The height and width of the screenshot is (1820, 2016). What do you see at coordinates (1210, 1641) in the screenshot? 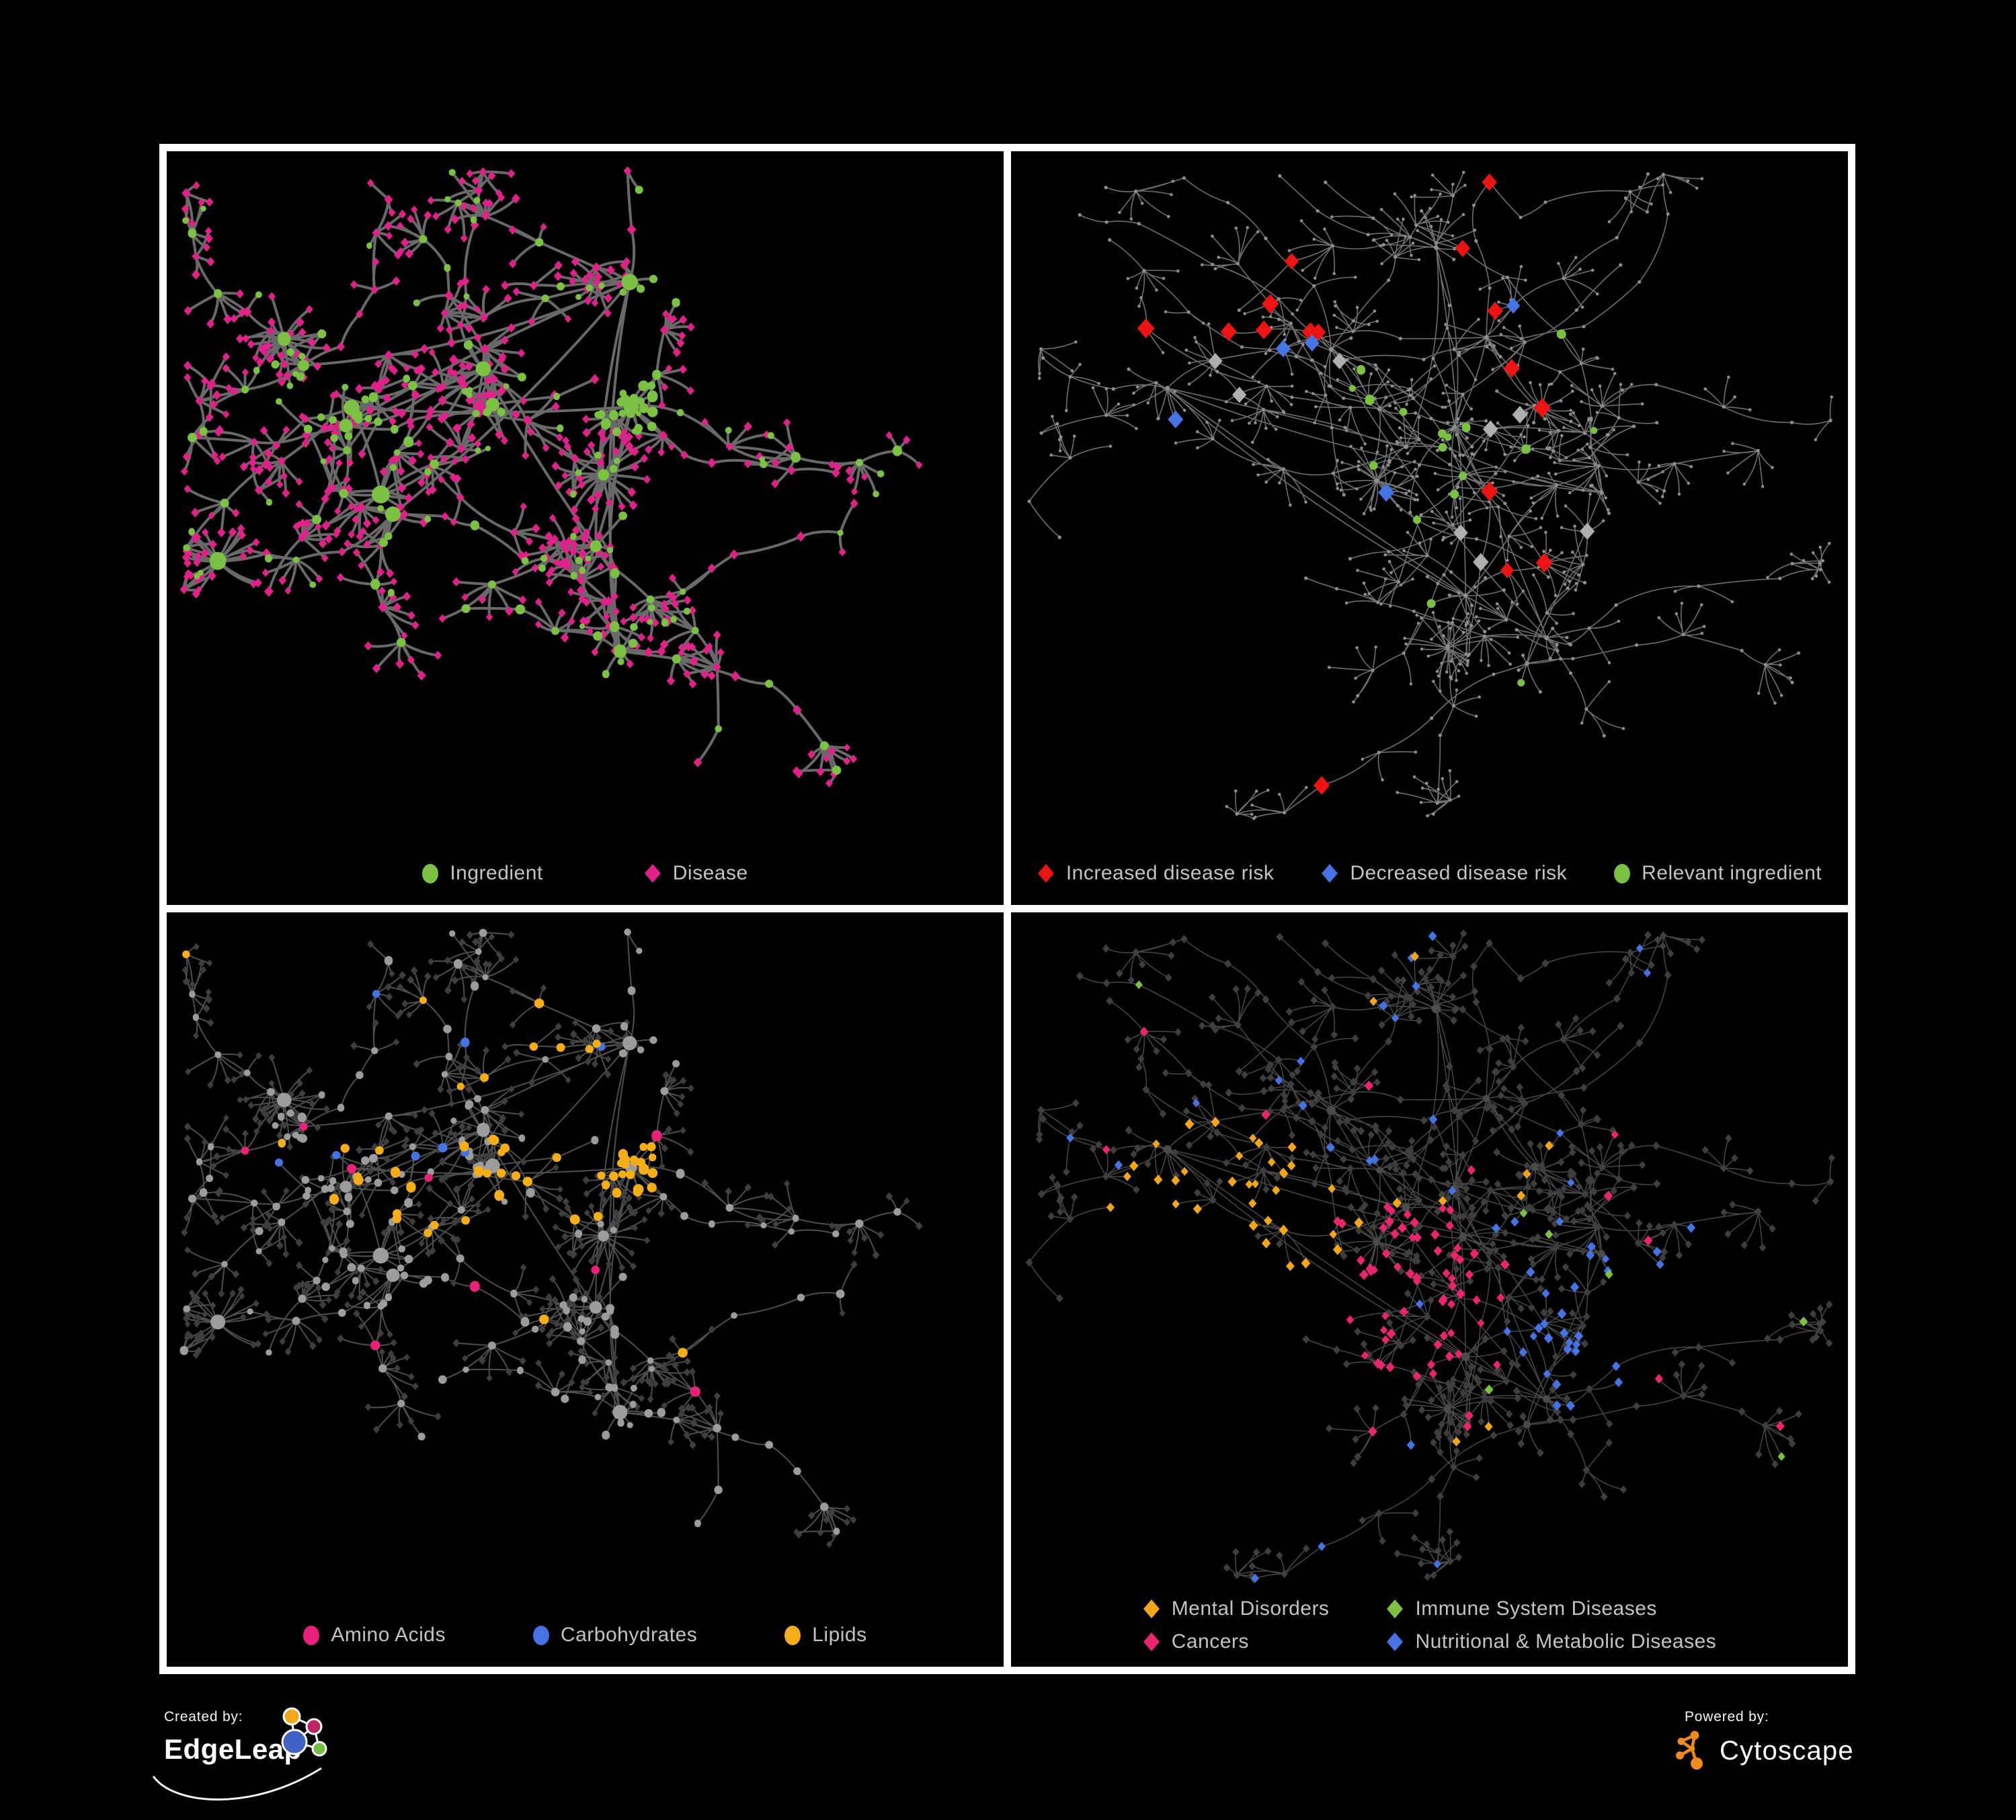
I see `legend-label: Cancers` at bounding box center [1210, 1641].